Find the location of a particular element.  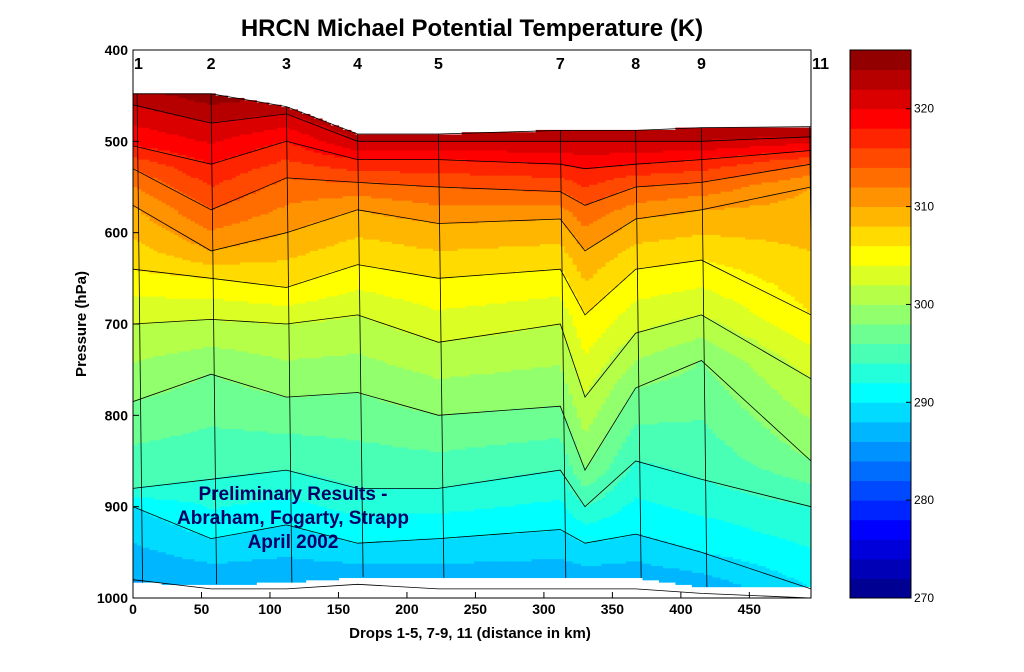

x-tick-label: 150 is located at coordinates (339, 609).